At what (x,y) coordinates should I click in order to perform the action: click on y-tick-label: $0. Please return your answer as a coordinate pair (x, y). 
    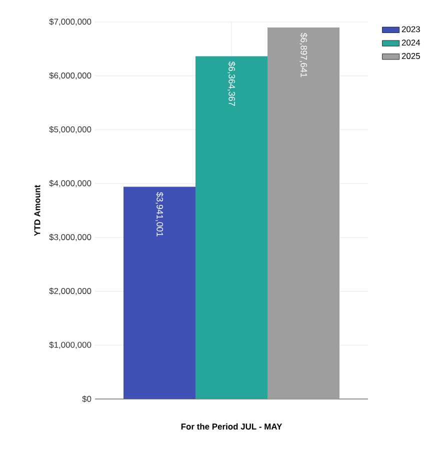
    Looking at the image, I should click on (87, 399).